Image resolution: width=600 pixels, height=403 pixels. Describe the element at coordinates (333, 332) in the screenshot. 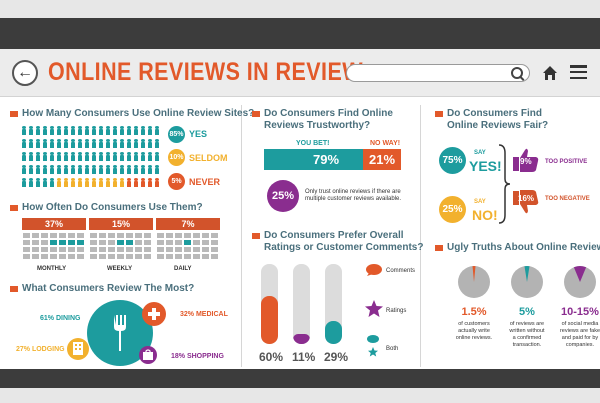

I see `bar-both-fill` at that location.